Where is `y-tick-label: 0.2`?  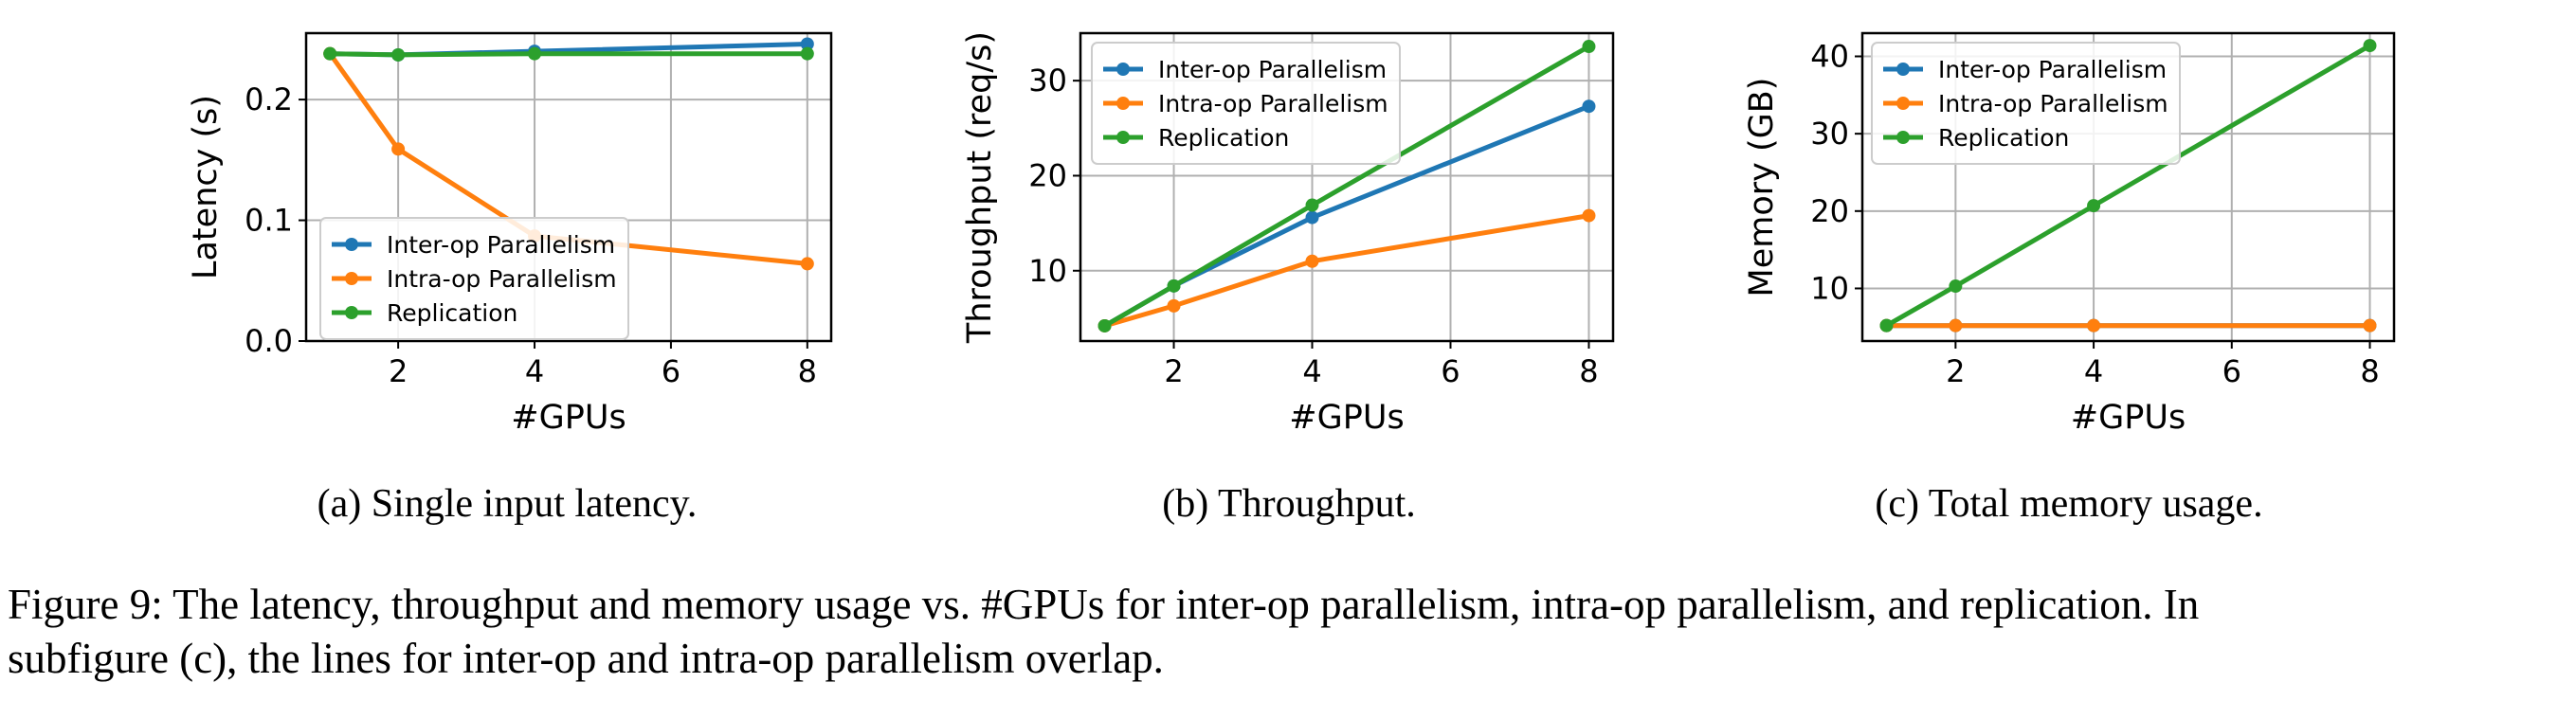 y-tick-label: 0.2 is located at coordinates (269, 99).